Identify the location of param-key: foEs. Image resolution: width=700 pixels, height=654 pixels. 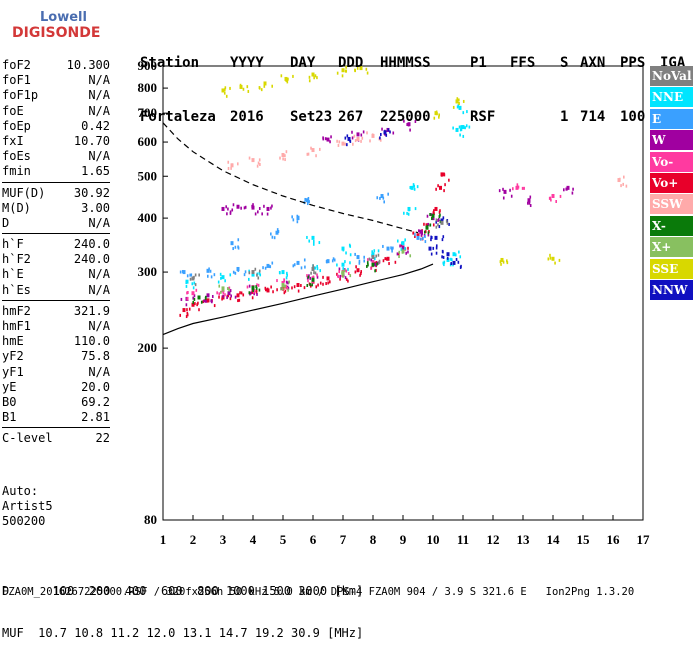
(16, 156).